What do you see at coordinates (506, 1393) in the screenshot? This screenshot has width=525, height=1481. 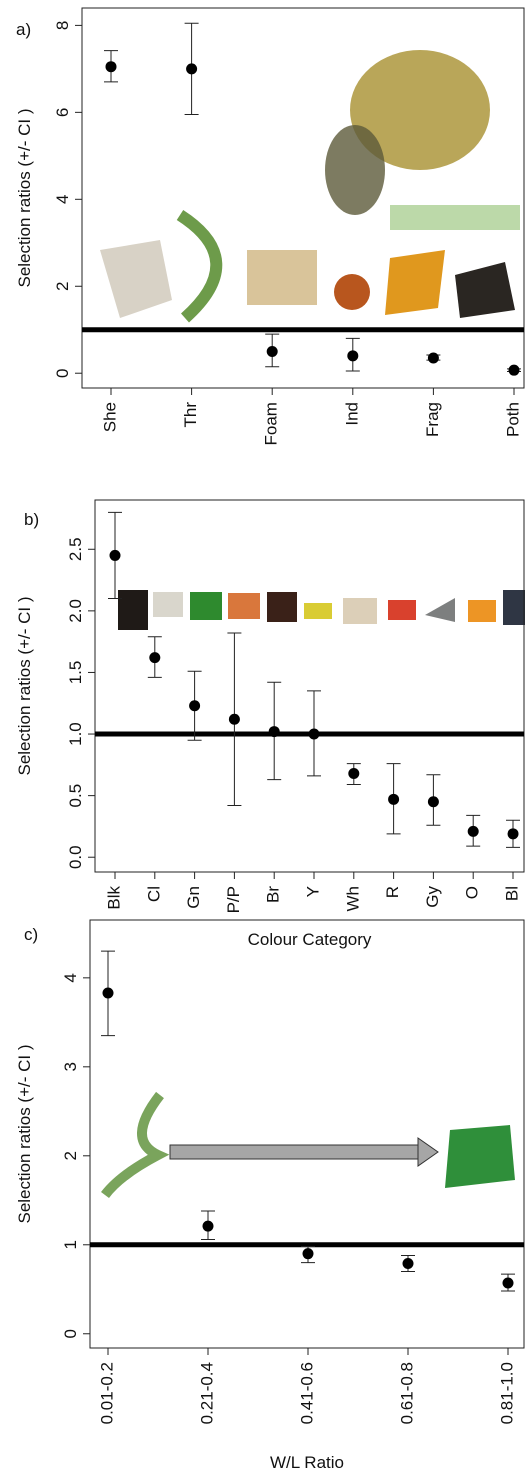 I see `x-tick-label: 0.81-1.0` at bounding box center [506, 1393].